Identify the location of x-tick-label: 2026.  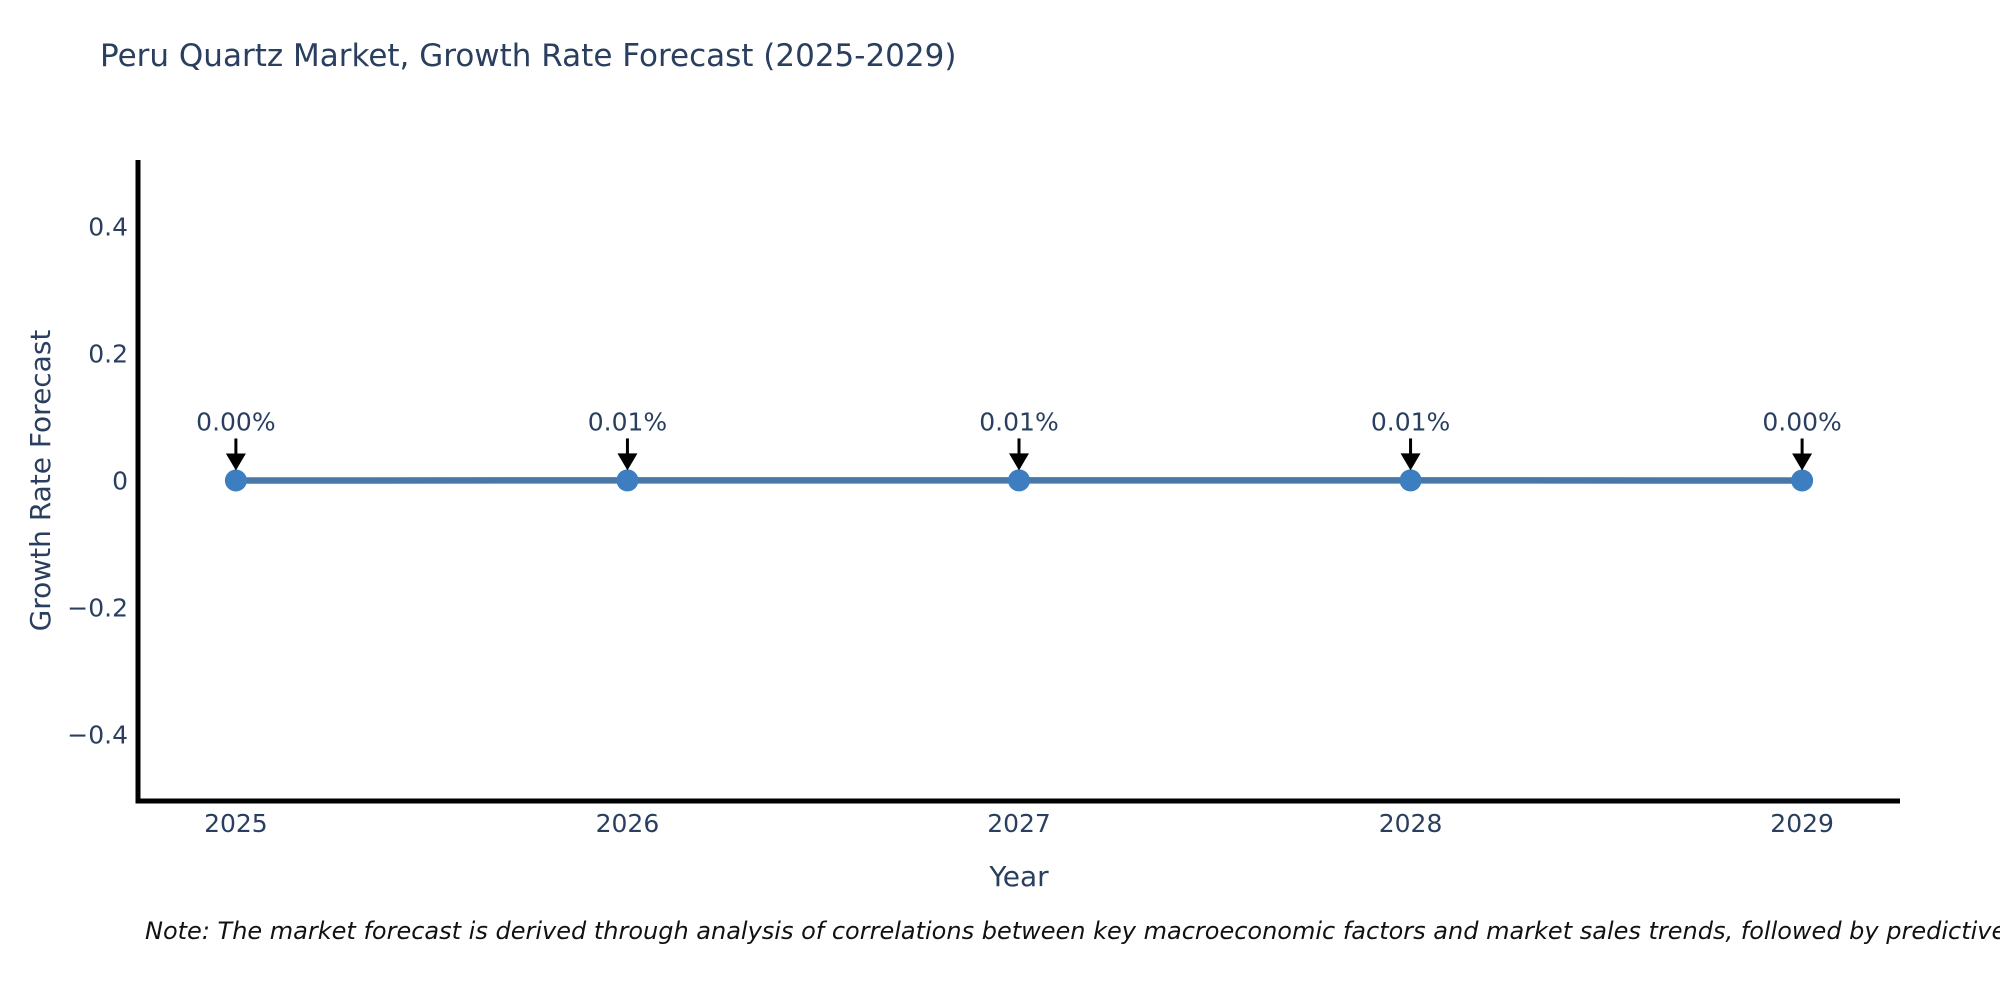
(628, 823).